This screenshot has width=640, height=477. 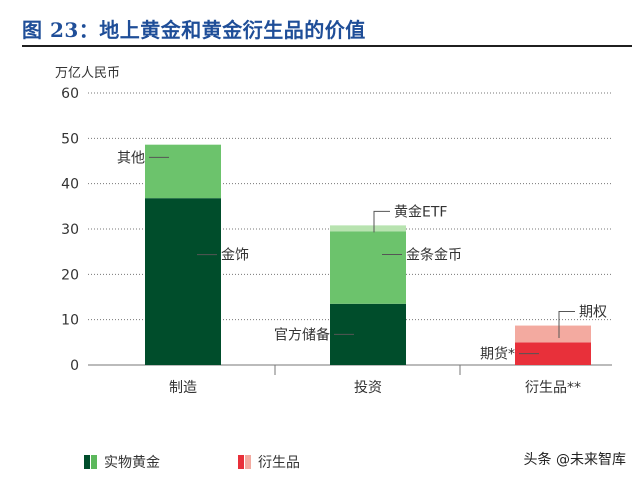 What do you see at coordinates (87, 462) in the screenshot?
I see `legend-swatch-physical-dark` at bounding box center [87, 462].